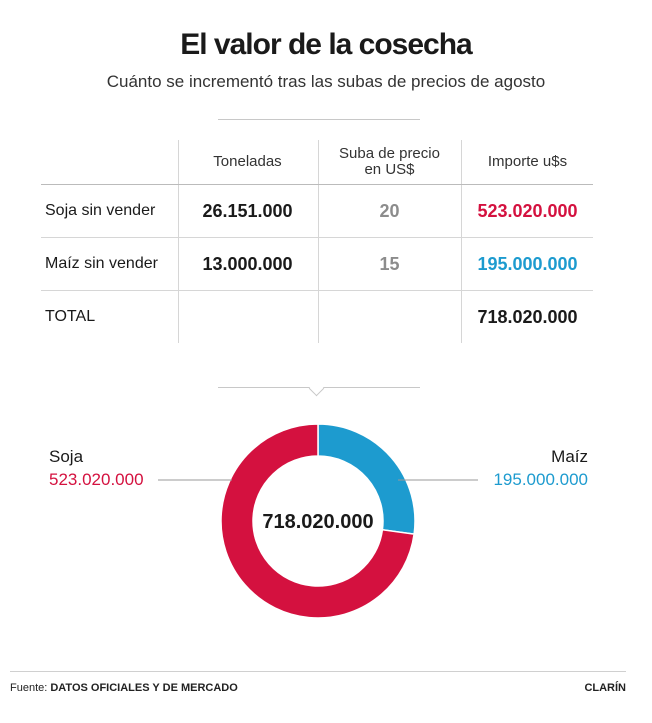 This screenshot has width=652, height=723. Describe the element at coordinates (317, 317) in the screenshot. I see `table-row-total: TOTAL 718.020.000` at that location.